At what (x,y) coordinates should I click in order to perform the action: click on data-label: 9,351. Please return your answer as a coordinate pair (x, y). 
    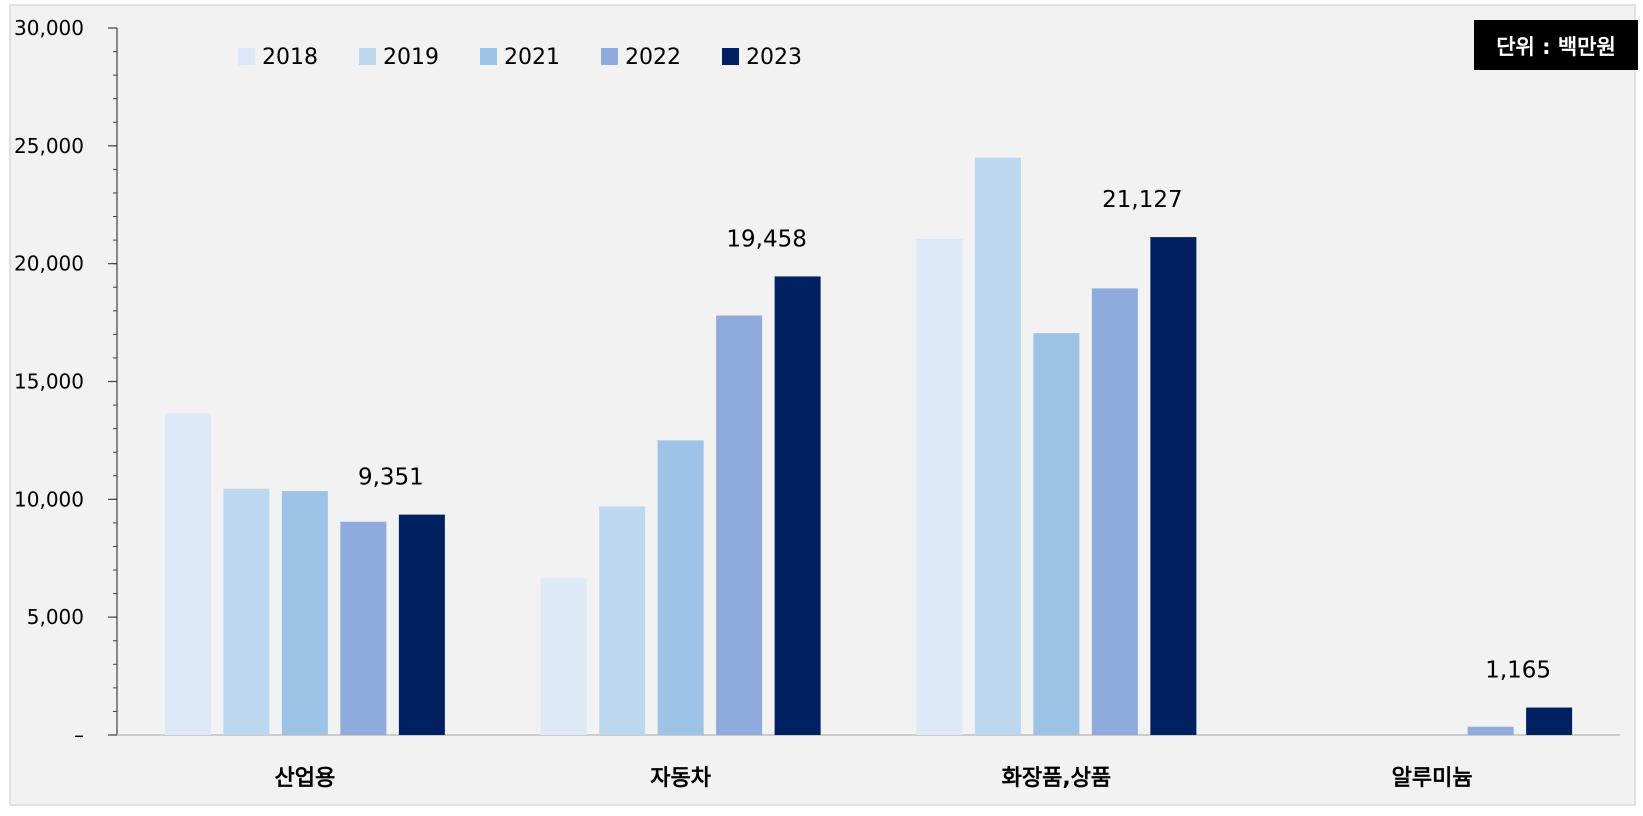
    Looking at the image, I should click on (391, 478).